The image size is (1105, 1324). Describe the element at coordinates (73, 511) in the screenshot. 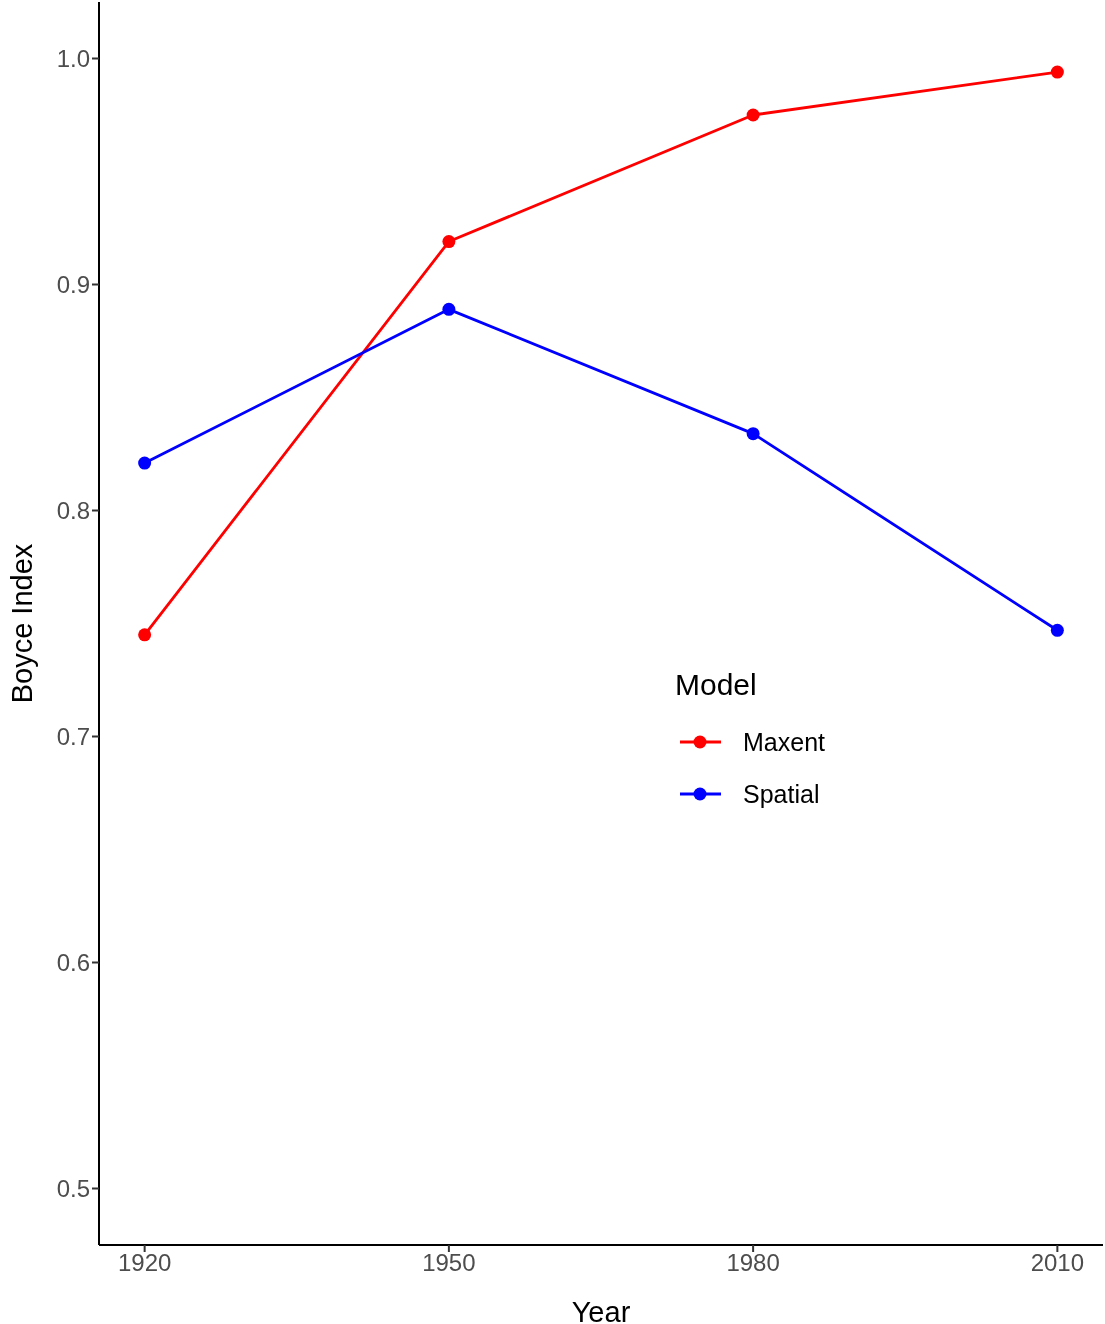

I see `y-tick-label: 0.8` at that location.